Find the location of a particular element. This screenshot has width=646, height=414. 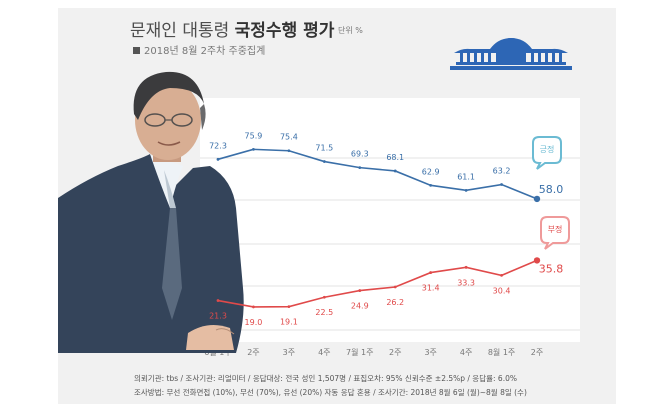

data-label: 22.5 is located at coordinates (324, 312).